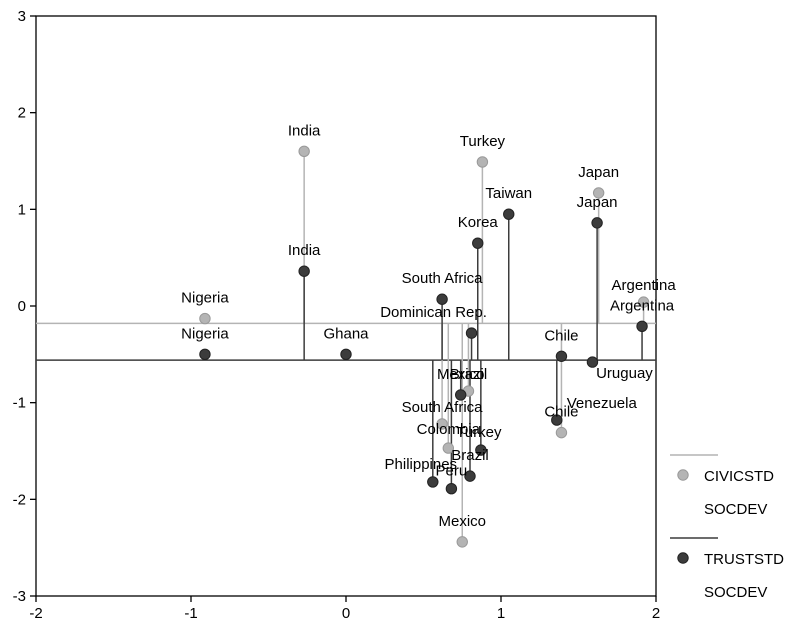  Describe the element at coordinates (452, 471) in the screenshot. I see `point-label: Peru` at that location.